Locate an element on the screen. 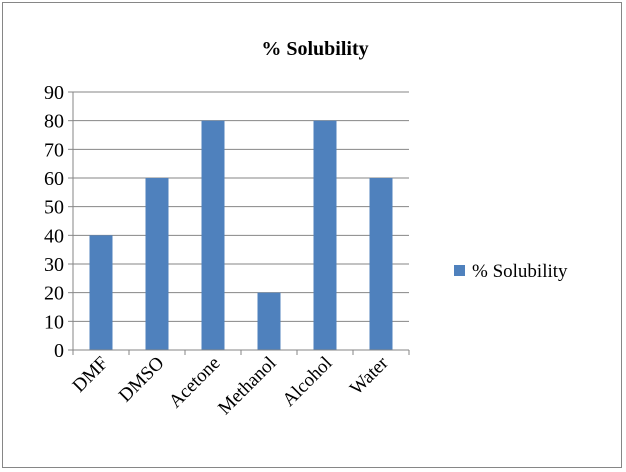 This screenshot has width=626, height=472. y-tick-labels: 0 10 20 30 40 50 60 70 80 90 is located at coordinates (54, 222).